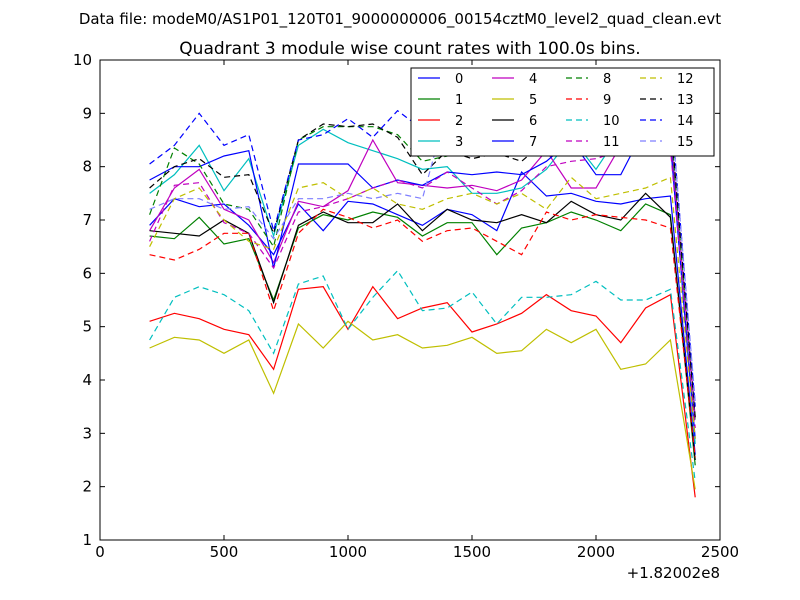  Describe the element at coordinates (459, 121) in the screenshot. I see `legend-label: 2` at that location.